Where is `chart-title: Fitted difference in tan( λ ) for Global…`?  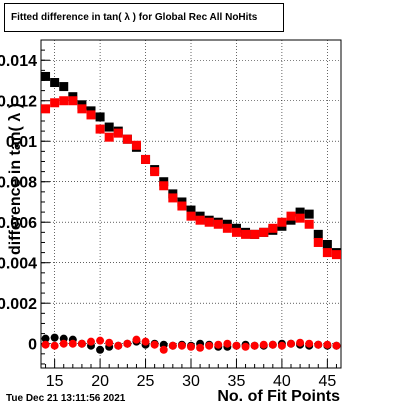
chart-title: Fitted difference in tan( λ ) for Global… is located at coordinates (144, 17).